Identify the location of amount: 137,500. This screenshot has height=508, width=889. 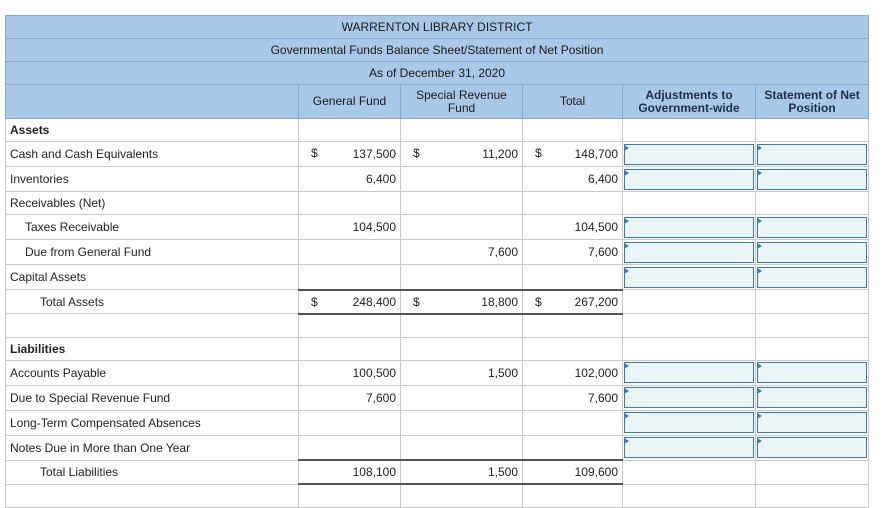
(374, 154).